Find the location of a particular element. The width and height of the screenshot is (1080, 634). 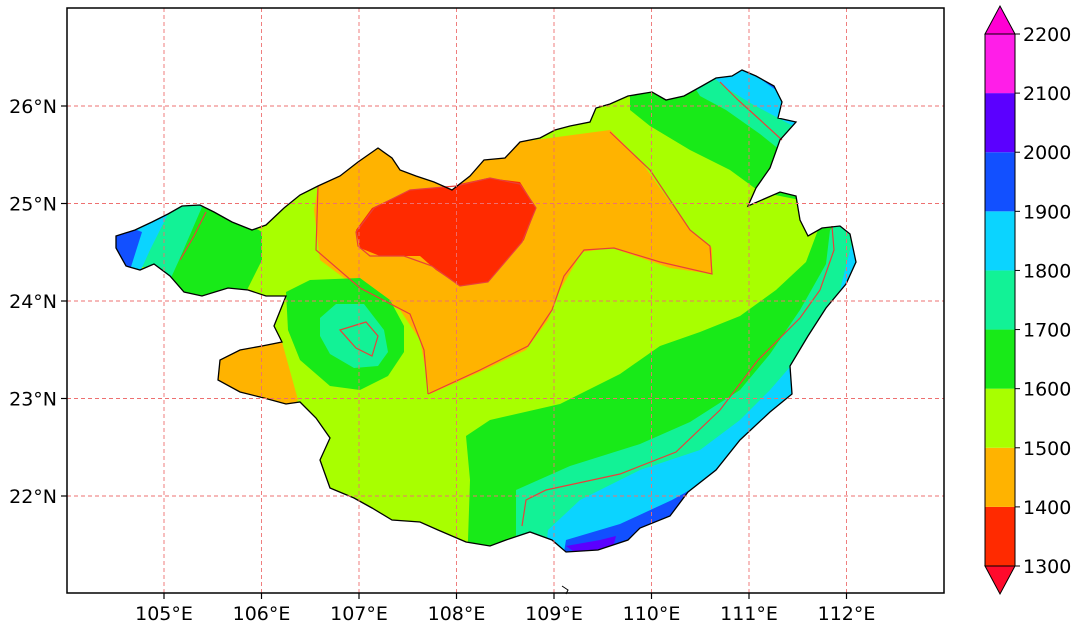

colorbar-label: 1300 is located at coordinates (1047, 567).